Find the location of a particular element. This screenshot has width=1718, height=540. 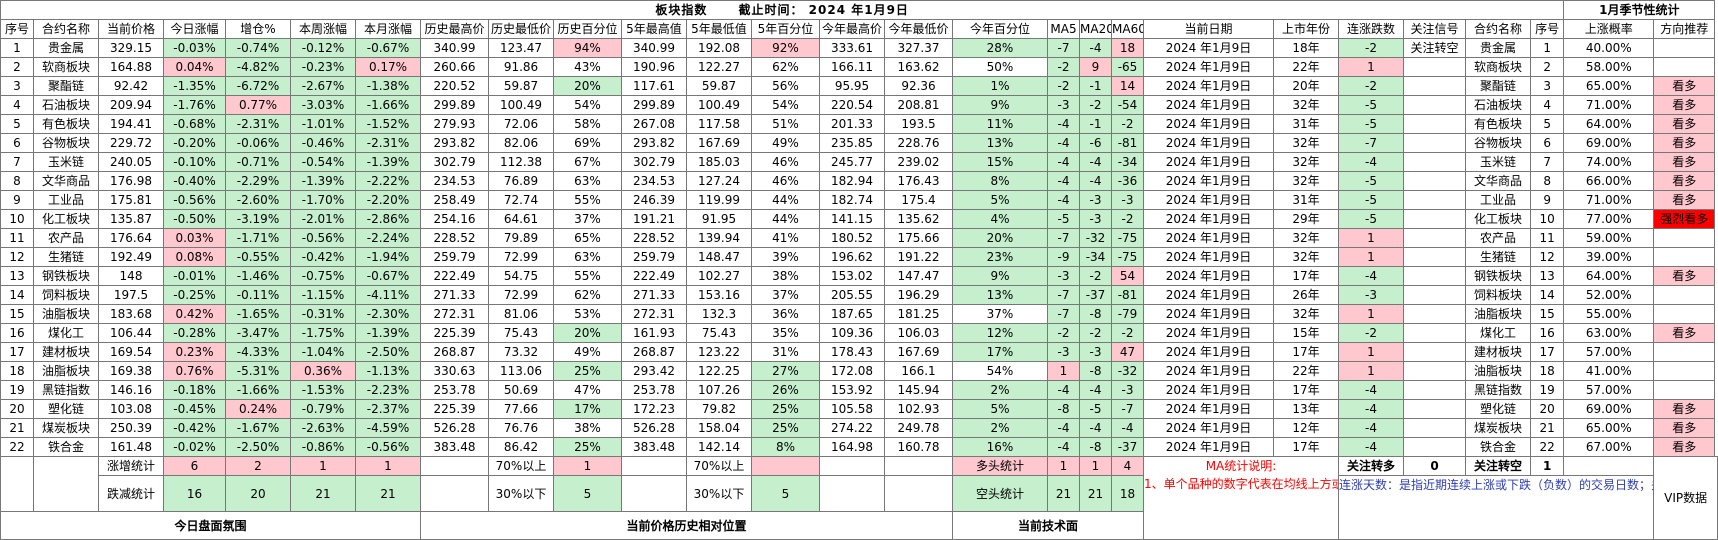

table-cell: 21 is located at coordinates (1547, 428).